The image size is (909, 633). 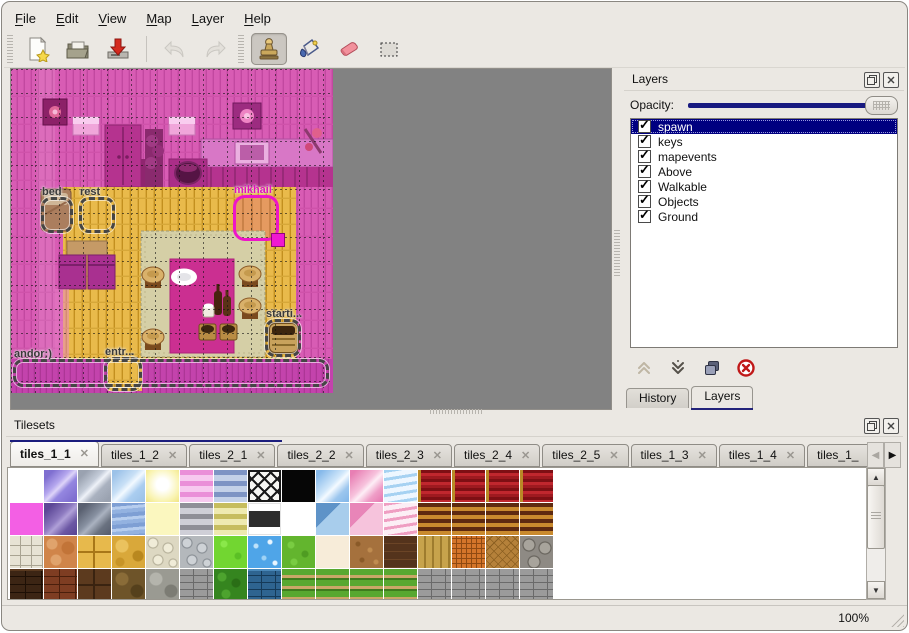 What do you see at coordinates (712, 368) in the screenshot?
I see `duplicate-layer-button` at bounding box center [712, 368].